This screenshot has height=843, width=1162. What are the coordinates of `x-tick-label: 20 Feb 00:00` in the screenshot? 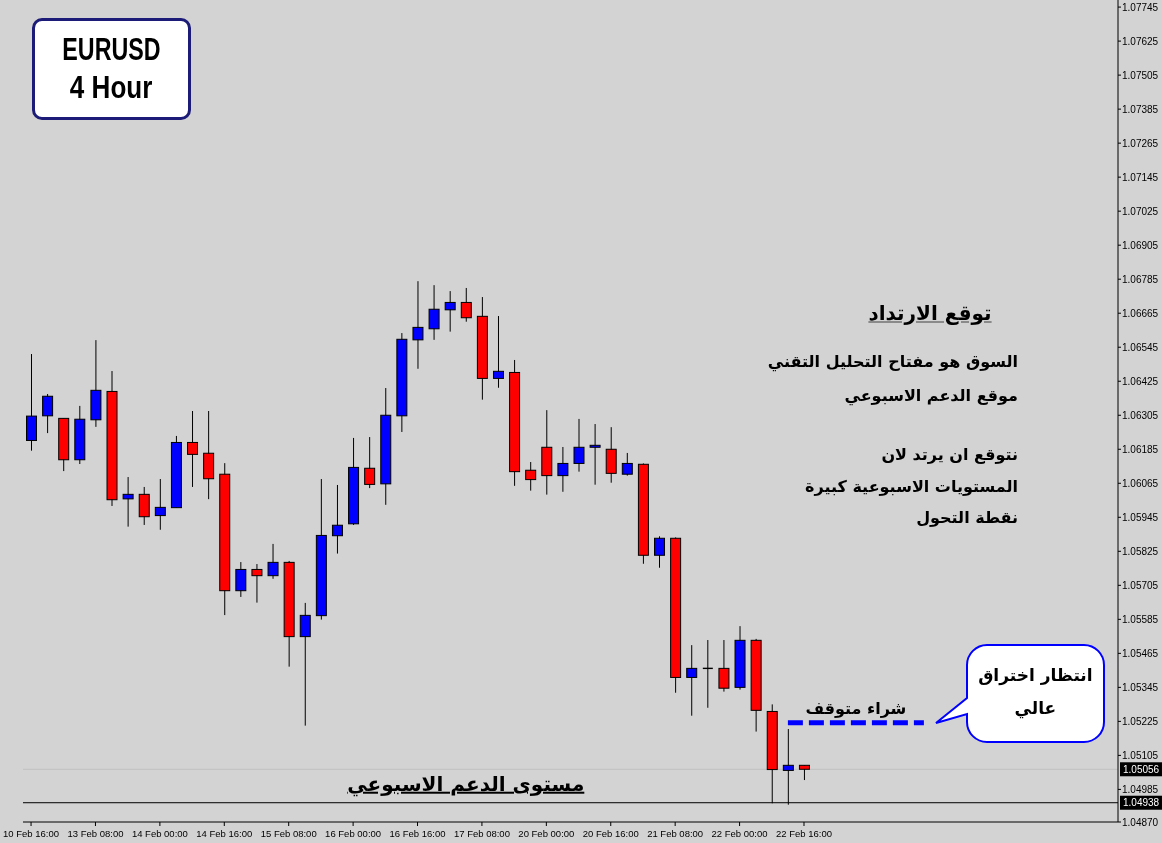 It's located at (546, 833).